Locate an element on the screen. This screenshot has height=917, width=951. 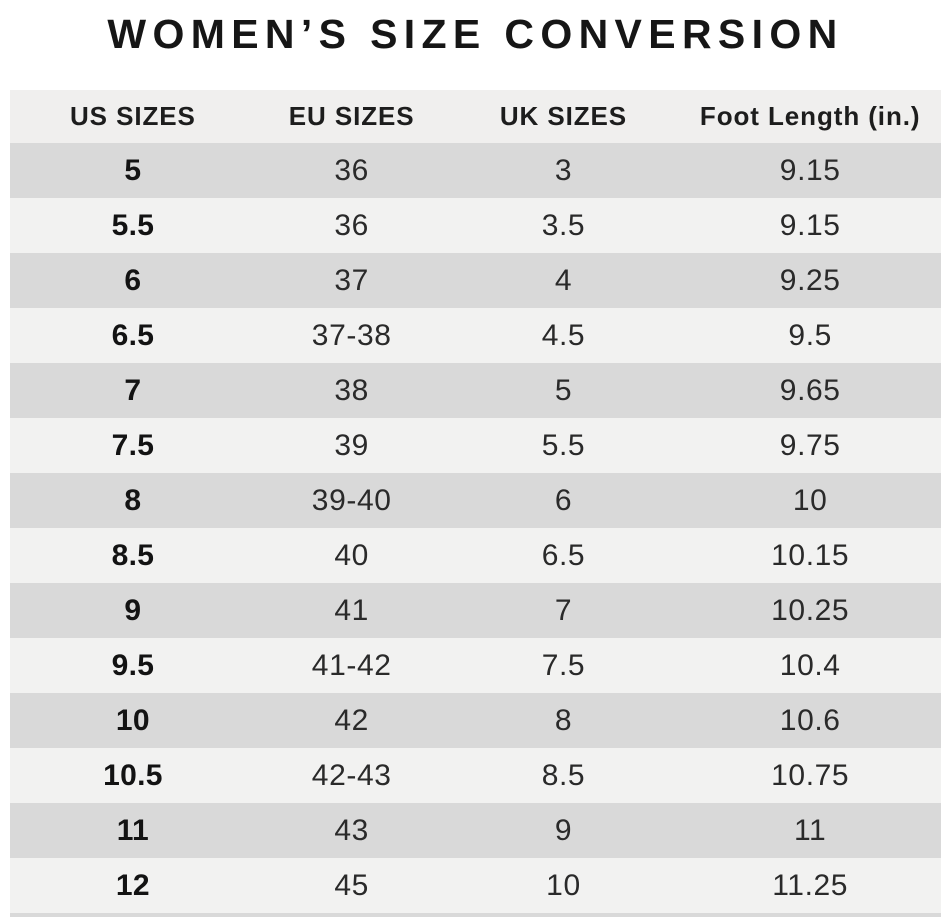
cell-foot-length: 9.65 is located at coordinates (810, 390).